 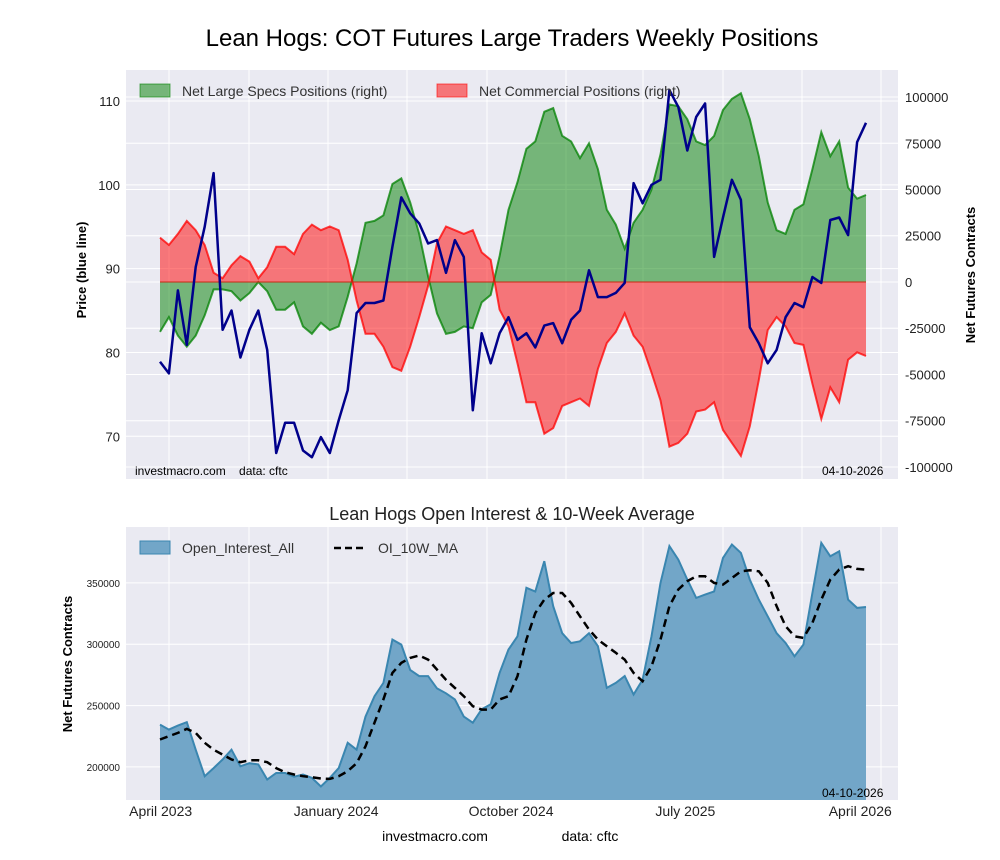 I want to click on left-tick-label: 70, so click(x=113, y=436).